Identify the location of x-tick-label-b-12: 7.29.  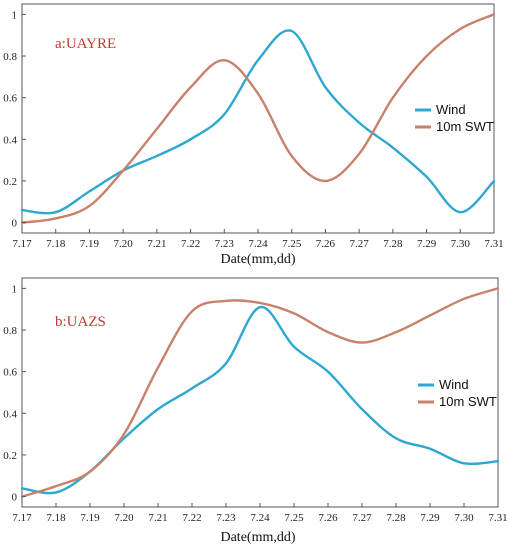
(430, 518).